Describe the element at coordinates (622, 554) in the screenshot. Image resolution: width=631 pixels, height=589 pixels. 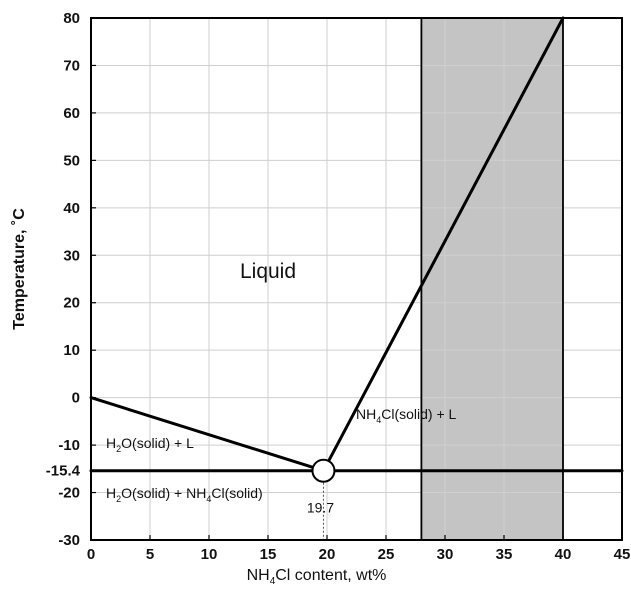
I see `x-tick-label: 45` at that location.